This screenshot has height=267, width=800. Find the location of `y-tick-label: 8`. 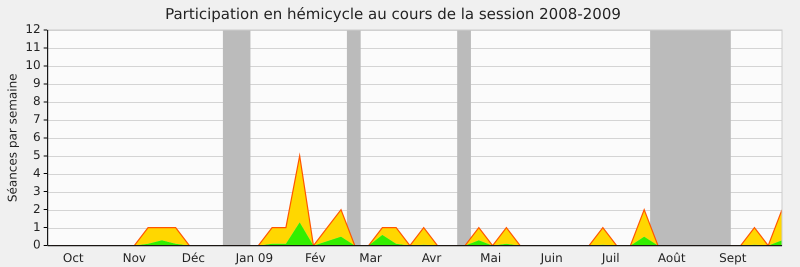

y-tick-label: 8 is located at coordinates (37, 101).